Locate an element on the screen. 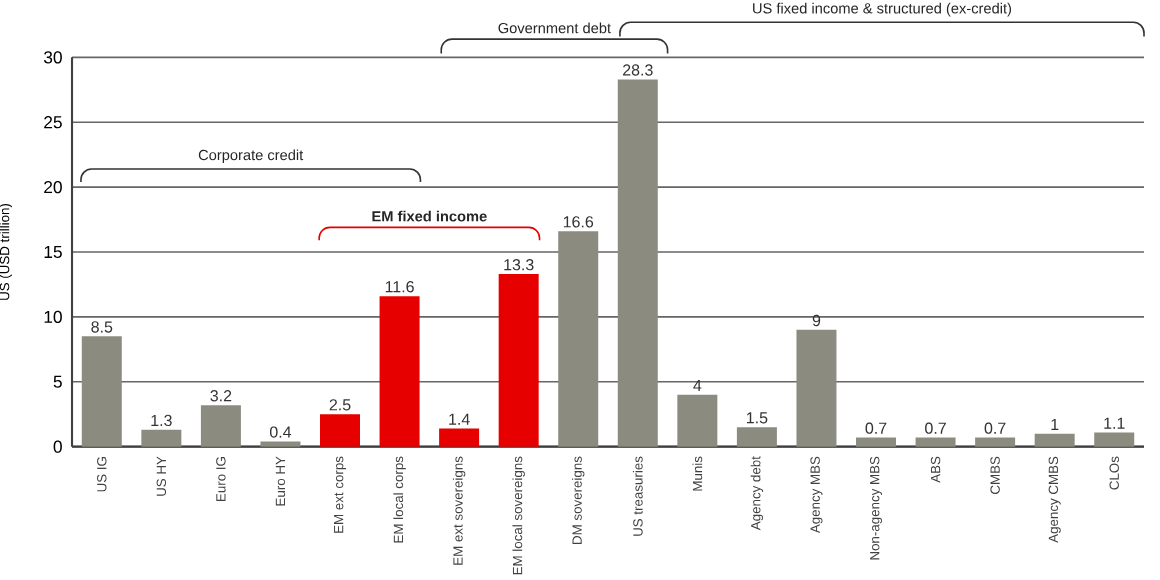 This screenshot has height=580, width=1160. data-label: 11.6 is located at coordinates (399, 287).